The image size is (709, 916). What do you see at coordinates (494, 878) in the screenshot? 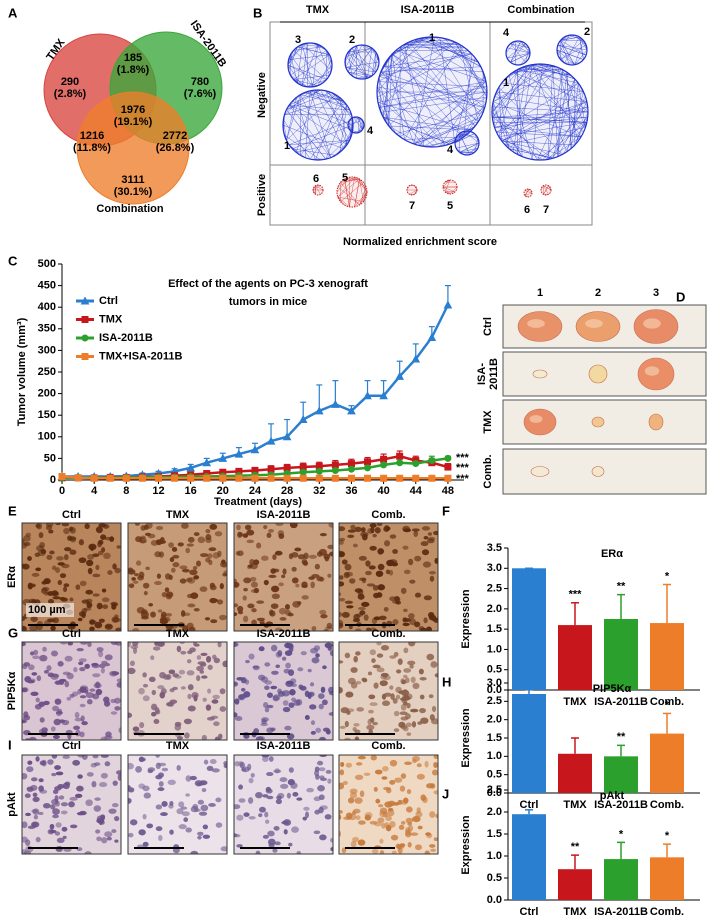
I see `y-tick-label: 0.5` at bounding box center [494, 878].